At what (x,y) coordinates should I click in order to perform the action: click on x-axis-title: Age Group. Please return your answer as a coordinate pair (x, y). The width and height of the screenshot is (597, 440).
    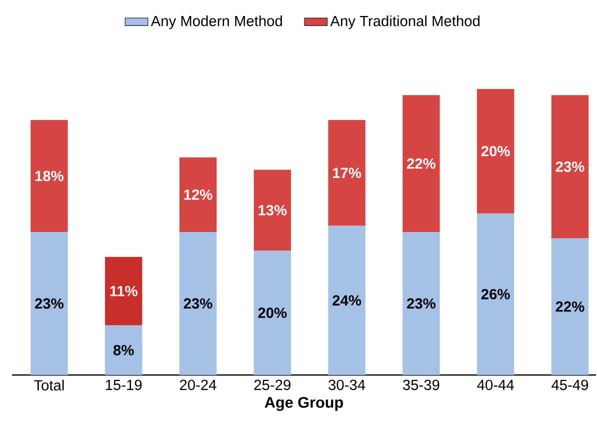
    Looking at the image, I should click on (303, 403).